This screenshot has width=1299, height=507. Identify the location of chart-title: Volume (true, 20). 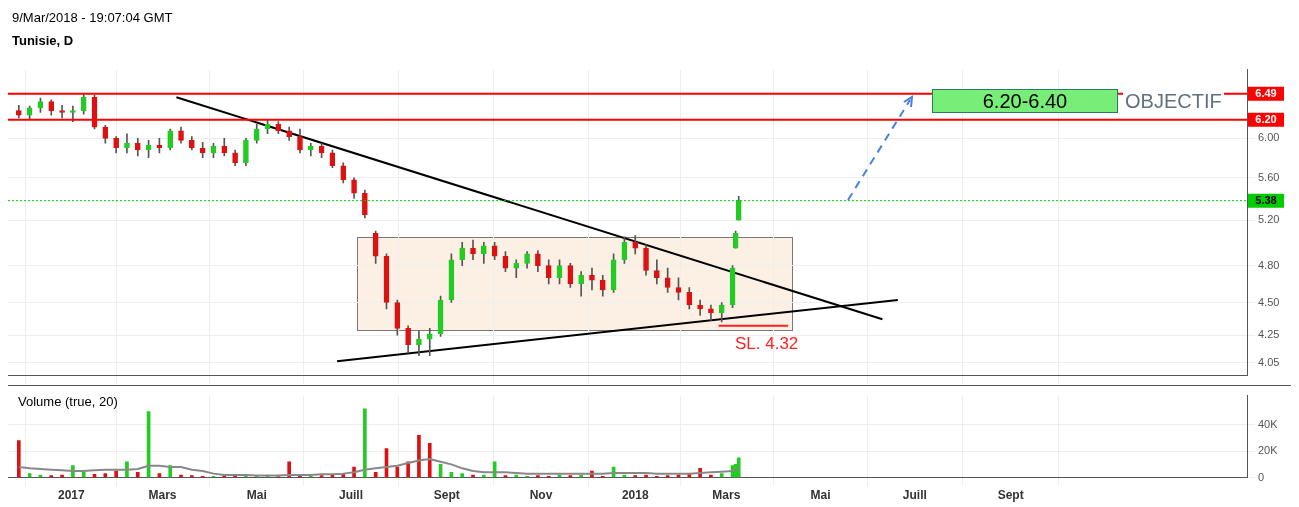
(68, 401).